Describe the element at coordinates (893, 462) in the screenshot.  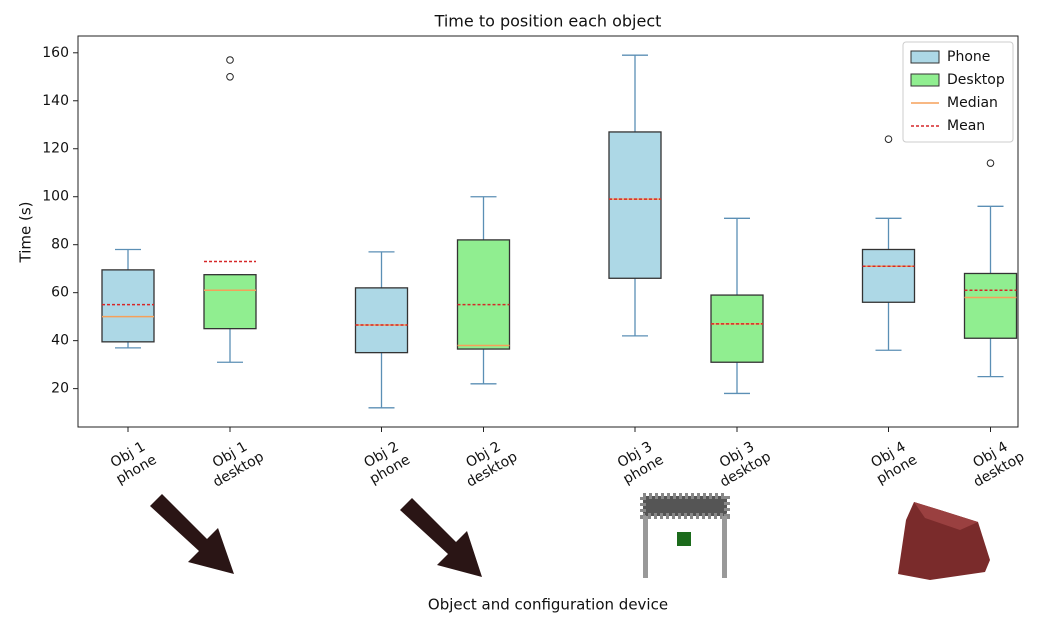
I see `x-tick-label: Obj 4phone` at that location.